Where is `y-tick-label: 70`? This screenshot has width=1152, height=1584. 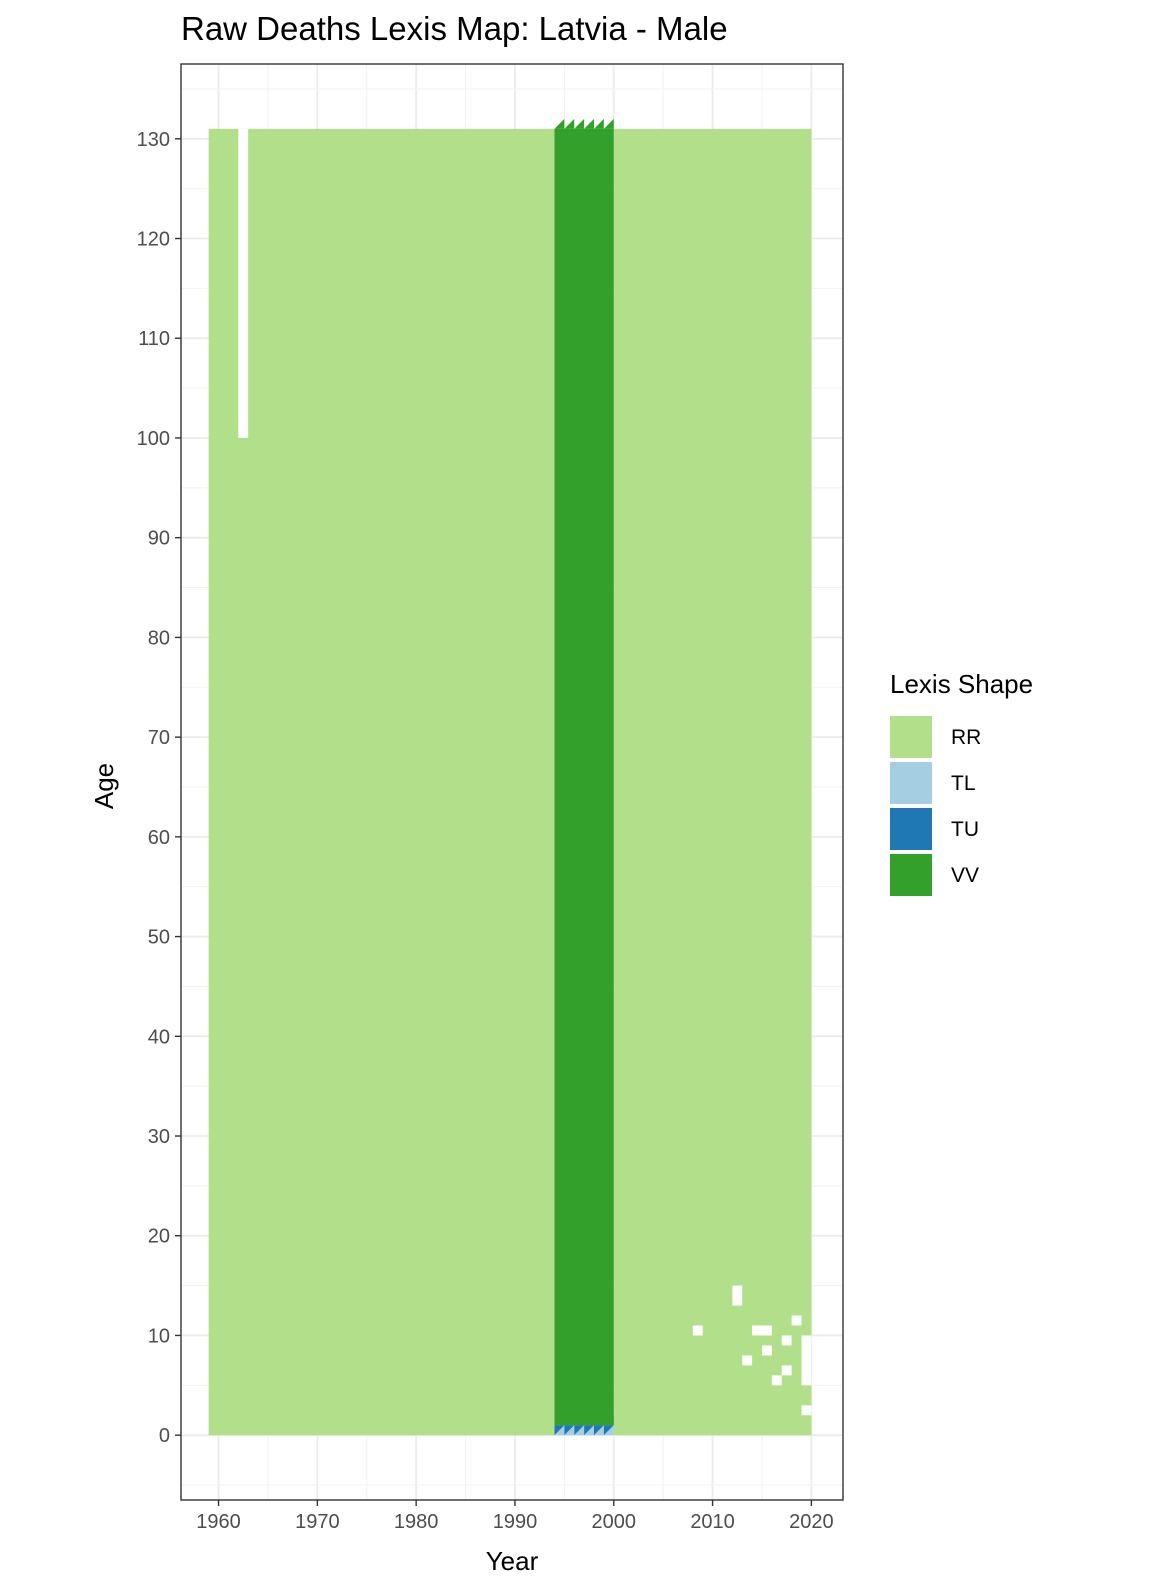 y-tick-label: 70 is located at coordinates (159, 738).